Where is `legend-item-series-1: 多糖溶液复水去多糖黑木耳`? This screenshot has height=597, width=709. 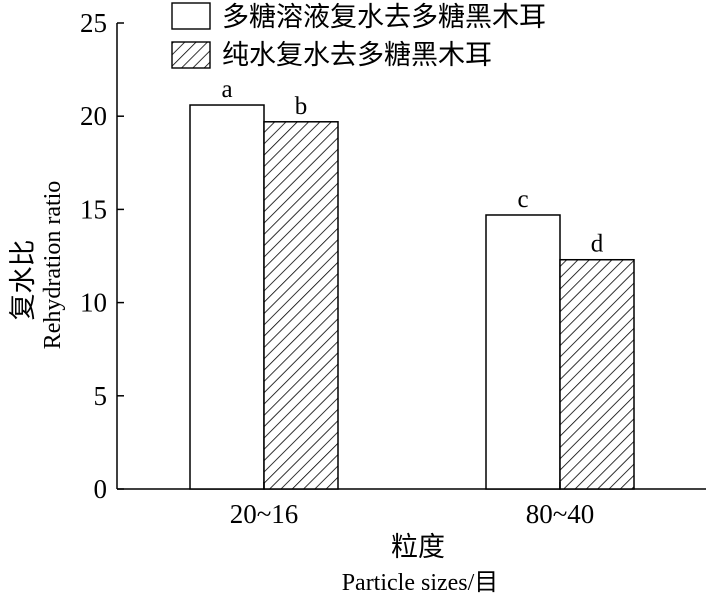
legend-item-series-1: 多糖溶液复水去多糖黑木耳 is located at coordinates (358, 17).